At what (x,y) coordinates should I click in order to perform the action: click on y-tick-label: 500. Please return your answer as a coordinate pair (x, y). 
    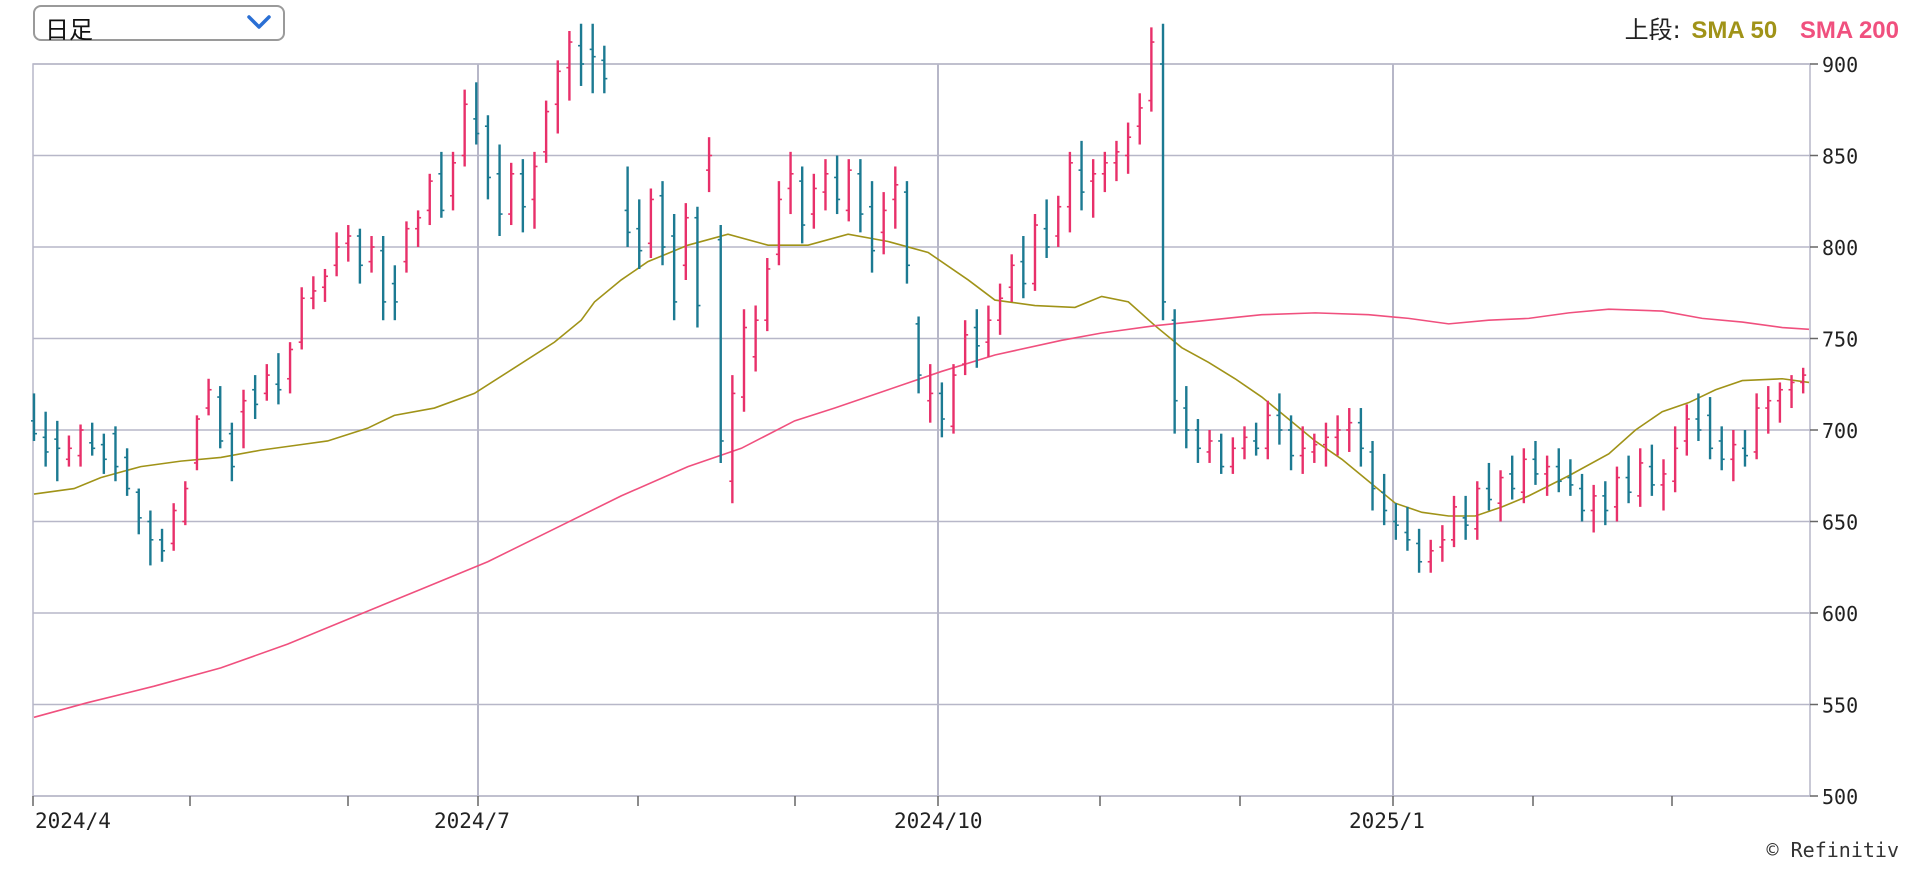
    Looking at the image, I should click on (1840, 797).